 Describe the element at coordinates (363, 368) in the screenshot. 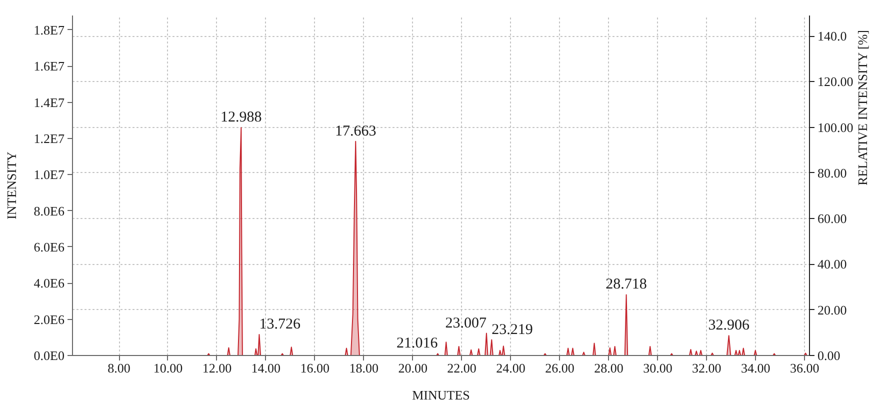

I see `x-tick-label: 18.00` at that location.